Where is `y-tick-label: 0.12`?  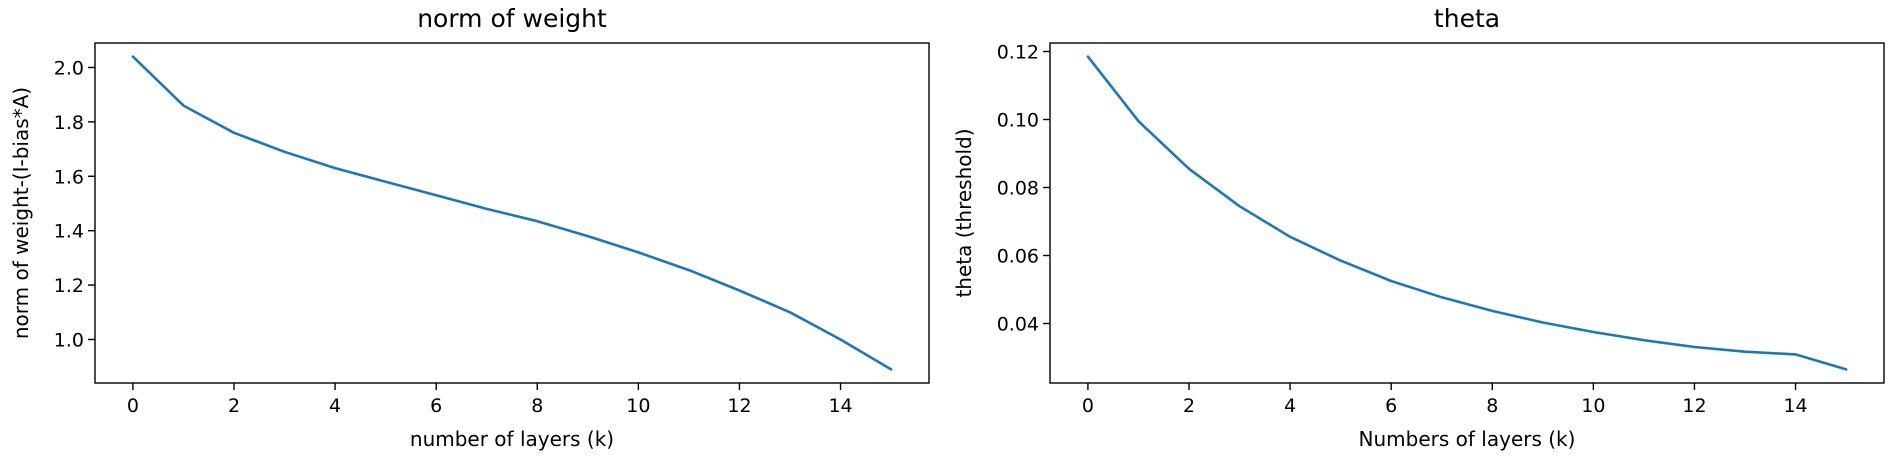
y-tick-label: 0.12 is located at coordinates (1018, 53).